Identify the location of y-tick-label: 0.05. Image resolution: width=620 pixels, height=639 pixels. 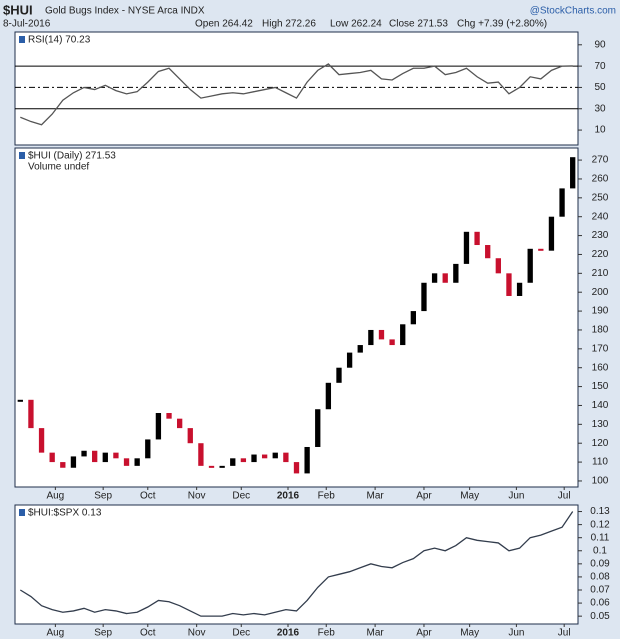
(600, 616).